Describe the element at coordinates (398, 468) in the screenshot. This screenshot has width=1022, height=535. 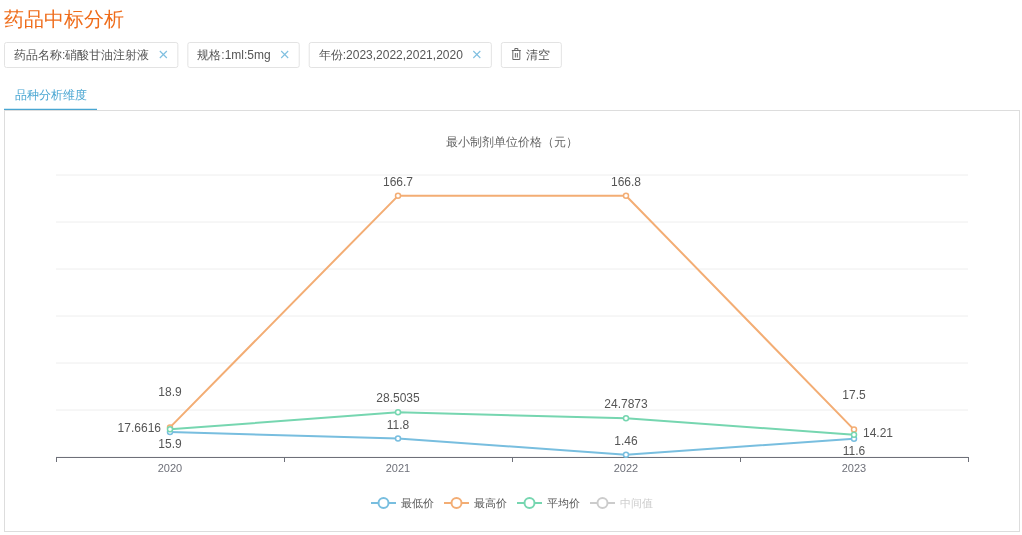
I see `x-tick-label: 2021` at that location.